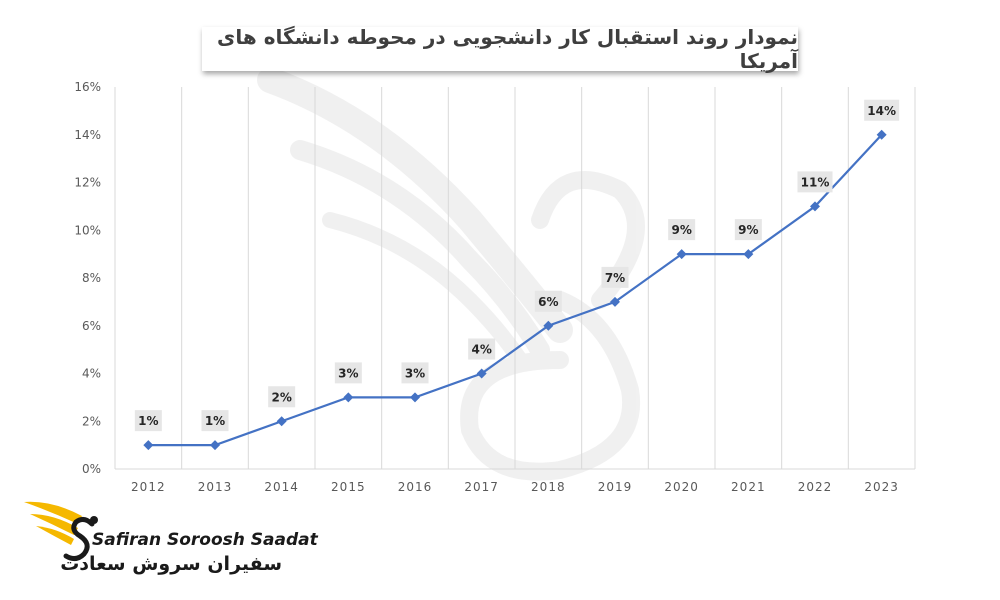  I want to click on data-label: 11%, so click(815, 182).